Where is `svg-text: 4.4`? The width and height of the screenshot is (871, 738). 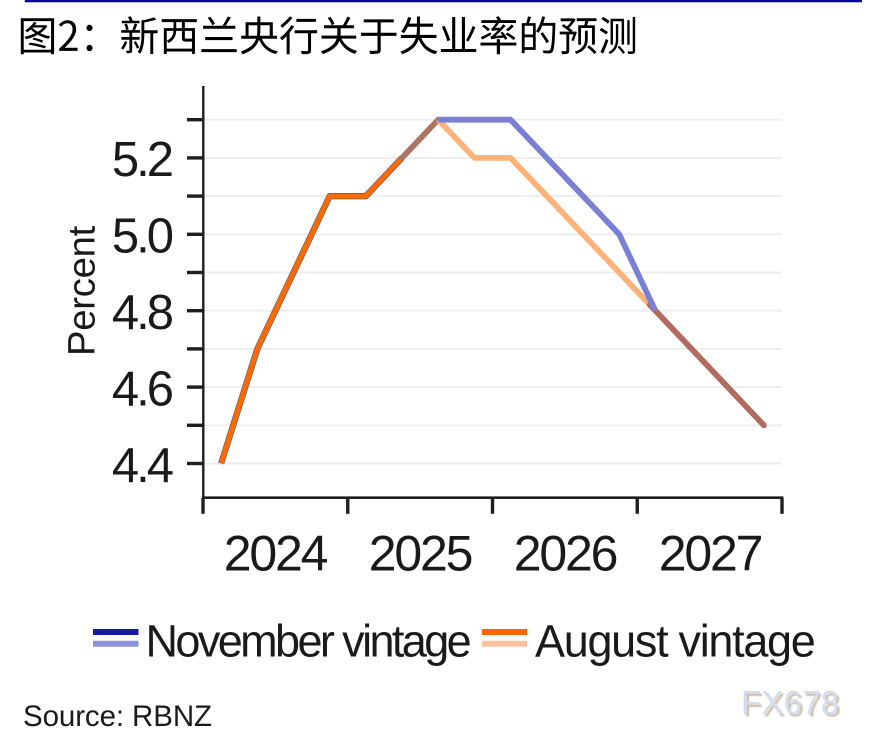 svg-text: 4.4 is located at coordinates (142, 466).